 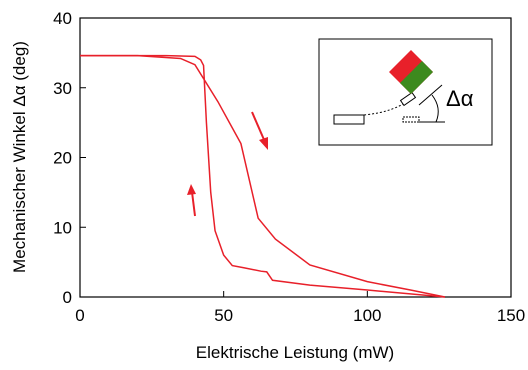 What do you see at coordinates (416, 77) in the screenshot?
I see `inset-mirror` at bounding box center [416, 77].